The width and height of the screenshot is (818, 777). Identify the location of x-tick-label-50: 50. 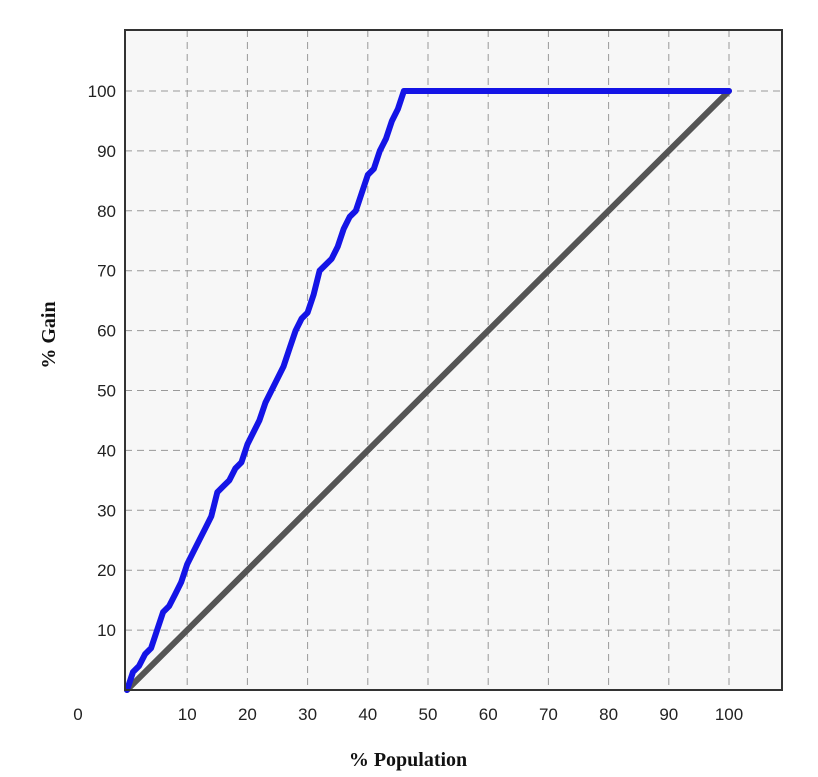
(428, 714).